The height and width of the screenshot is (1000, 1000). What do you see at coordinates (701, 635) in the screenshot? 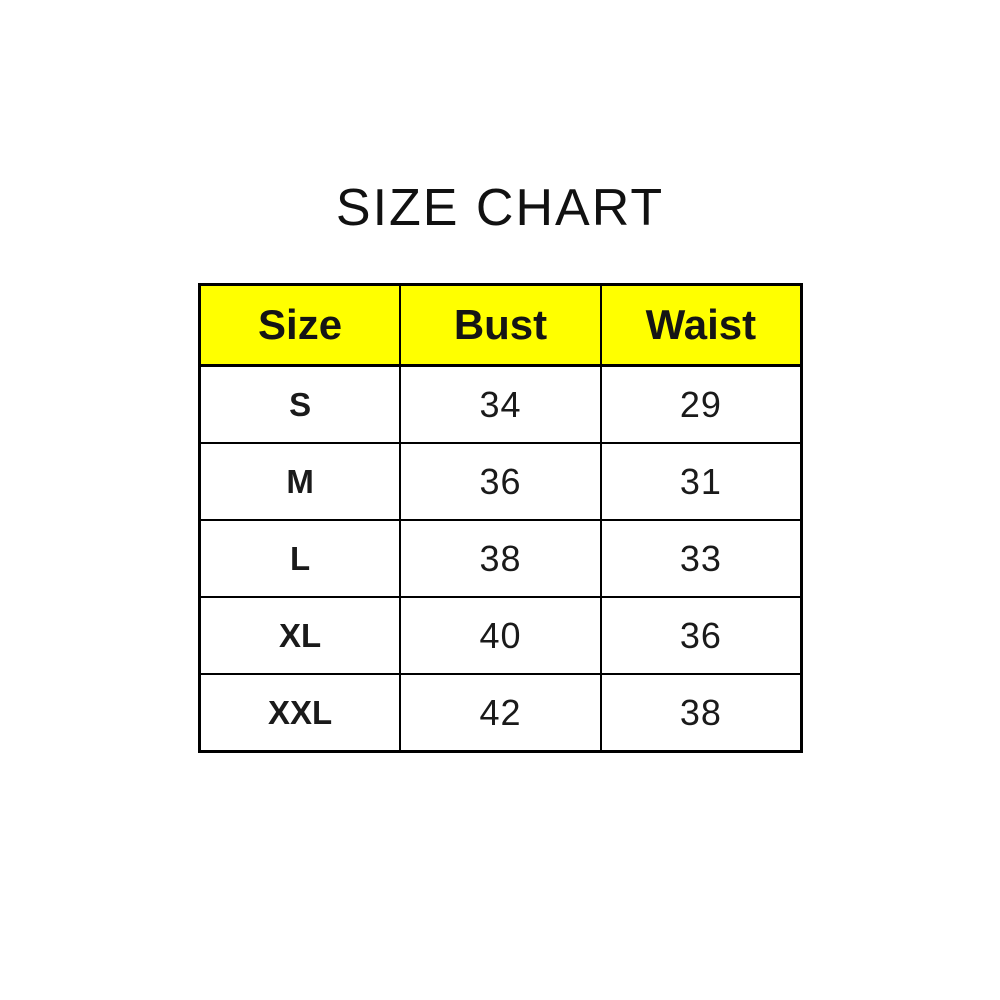
I see `cell-waist-xl: 36` at bounding box center [701, 635].